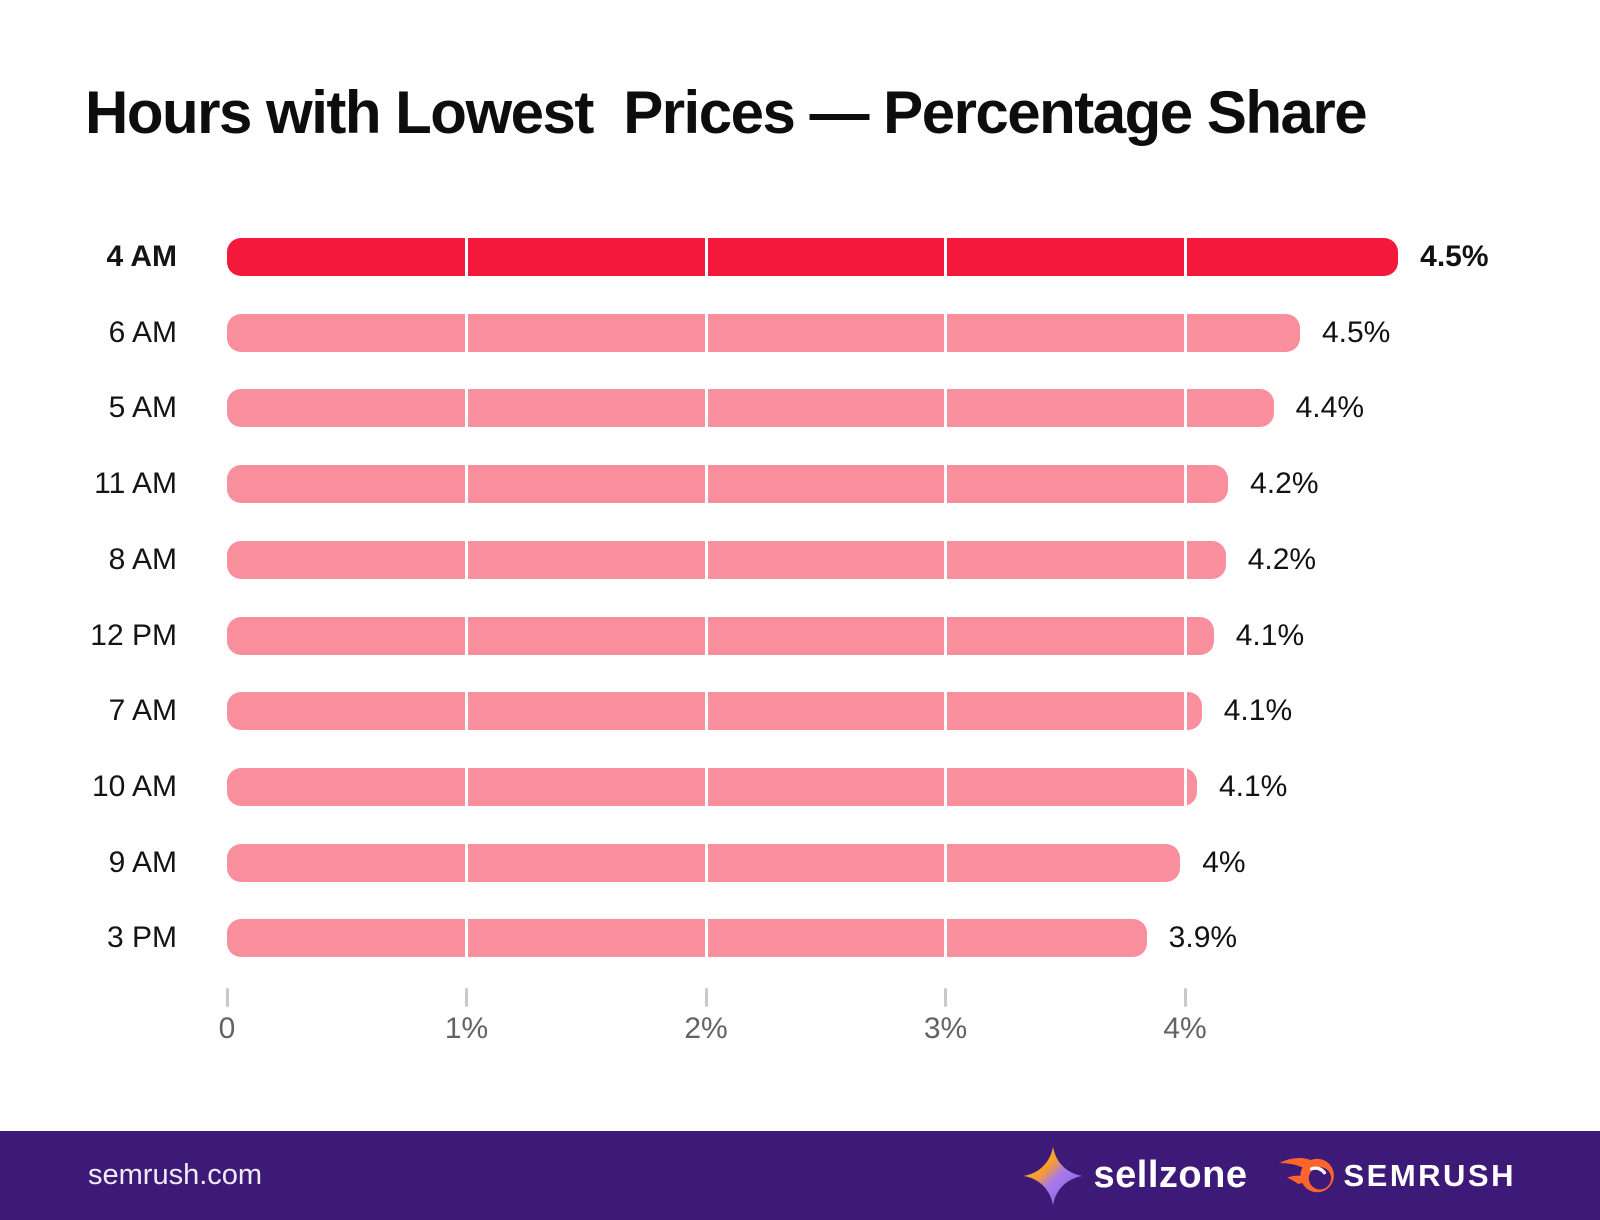 The height and width of the screenshot is (1220, 1600). I want to click on semrush-comet-icon, so click(1307, 1175).